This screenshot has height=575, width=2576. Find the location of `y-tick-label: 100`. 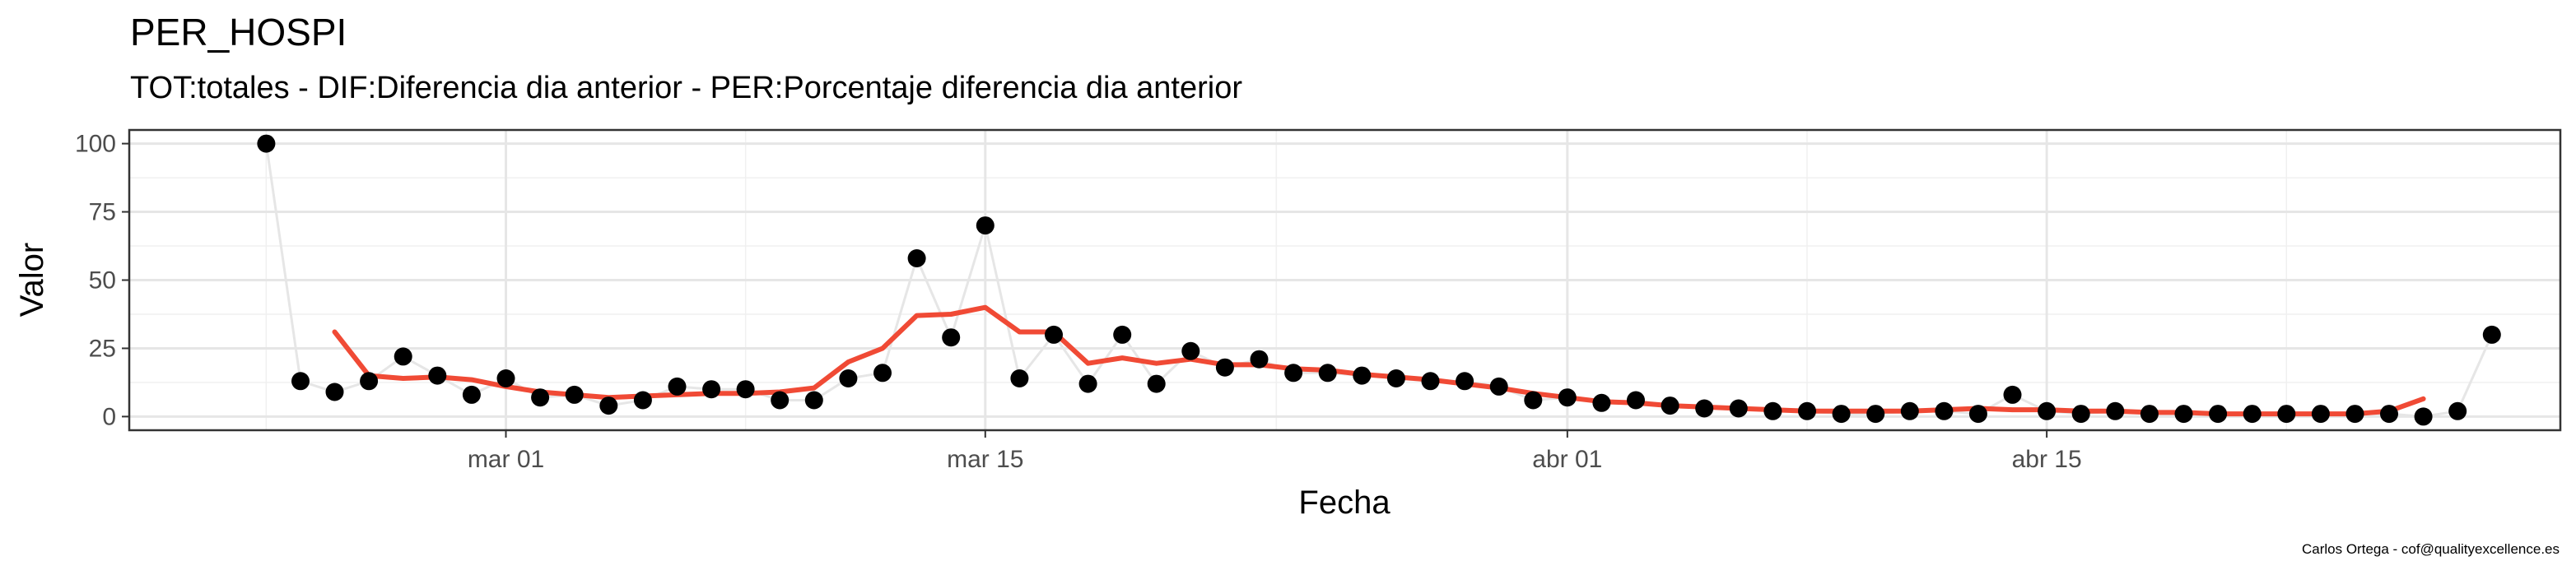

y-tick-label: 100 is located at coordinates (95, 145).